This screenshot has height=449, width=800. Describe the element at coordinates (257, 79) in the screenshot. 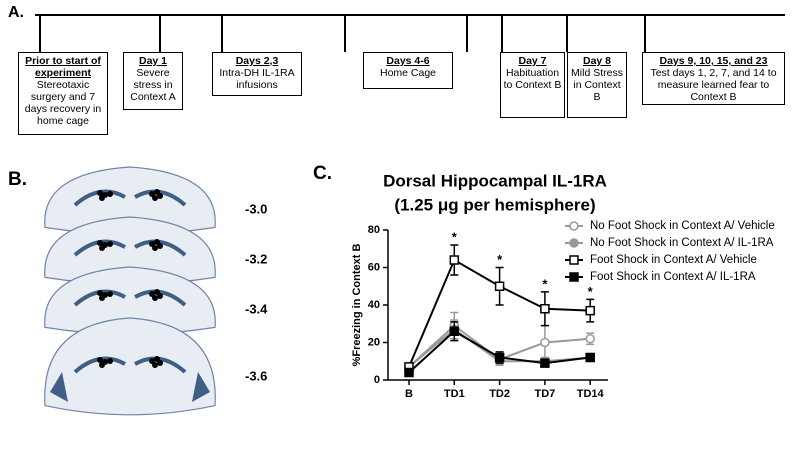

I see `step-text: Intra-DH IL-1RA infusions` at that location.